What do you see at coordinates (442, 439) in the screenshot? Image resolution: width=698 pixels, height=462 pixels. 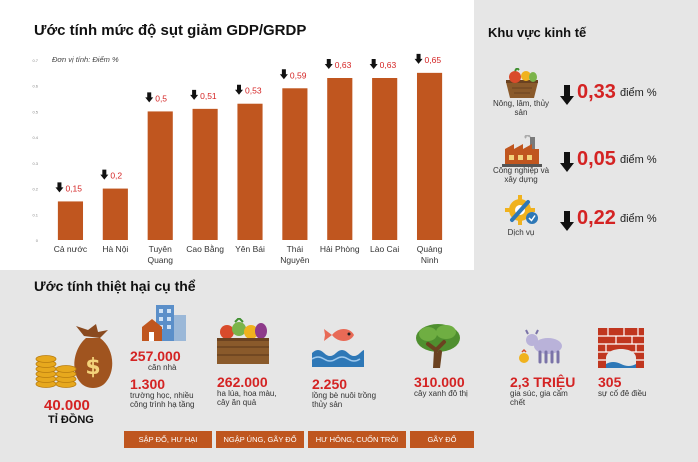 I see `category-bar: GÃY ĐỔ` at bounding box center [442, 439].